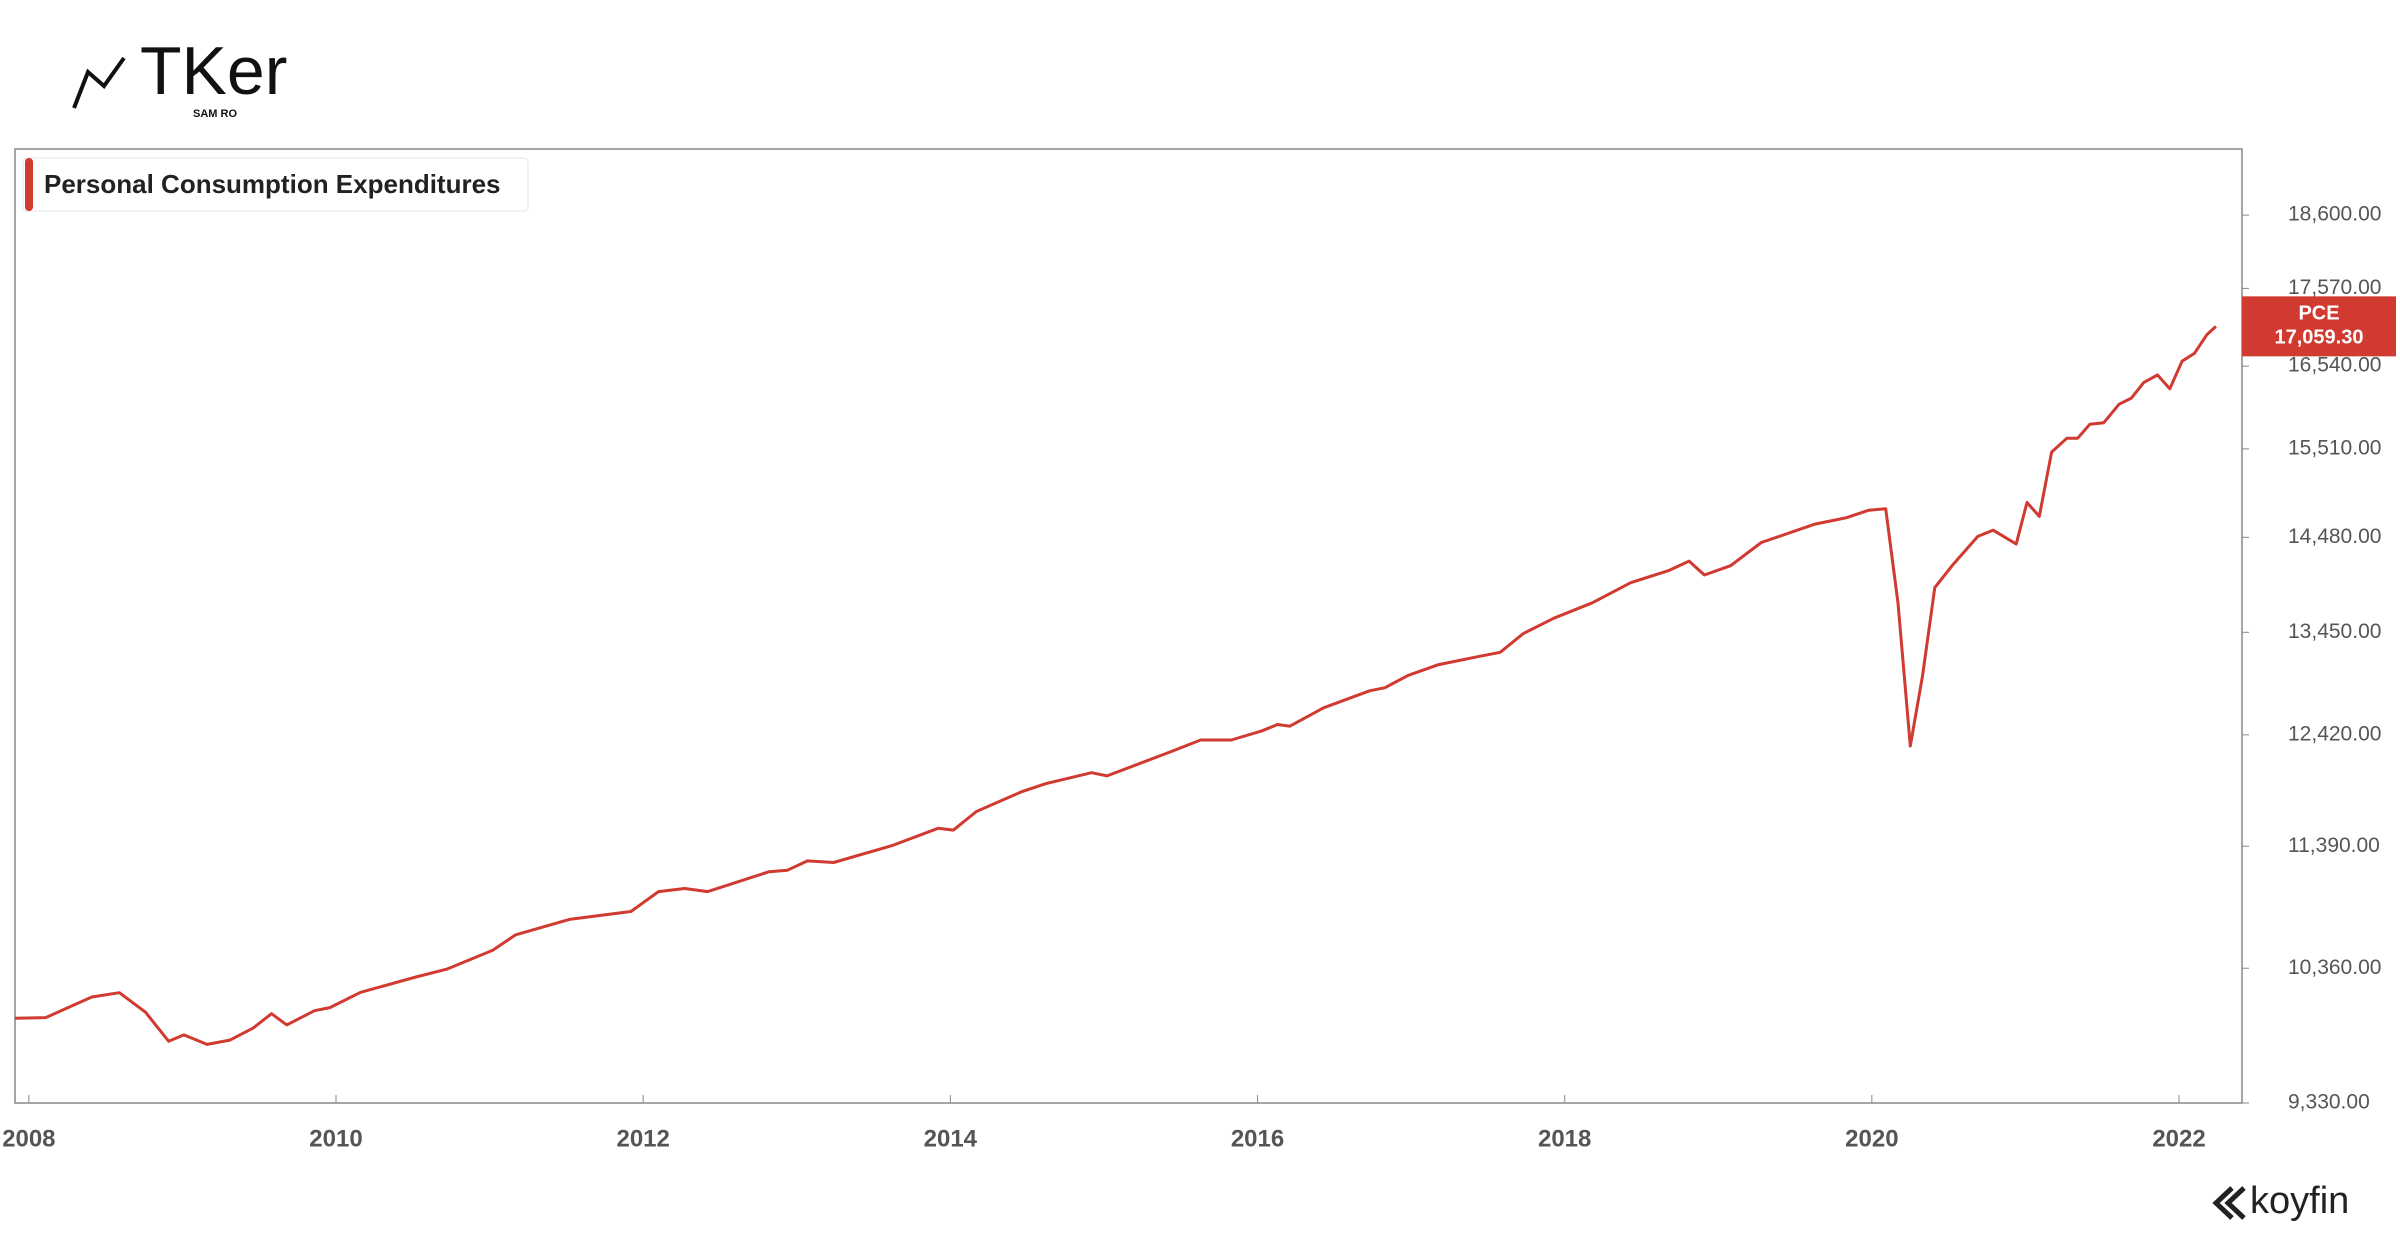 This screenshot has height=1240, width=2400. Describe the element at coordinates (1871, 1138) in the screenshot. I see `x-tick-label: 2020` at that location.